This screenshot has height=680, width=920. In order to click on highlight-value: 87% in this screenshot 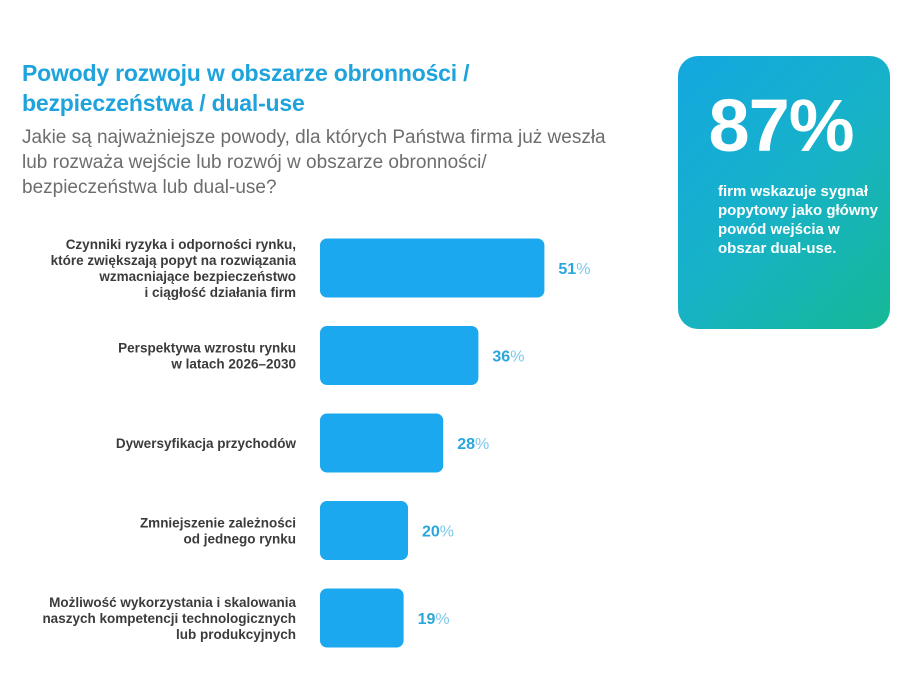, I will do `click(781, 125)`.